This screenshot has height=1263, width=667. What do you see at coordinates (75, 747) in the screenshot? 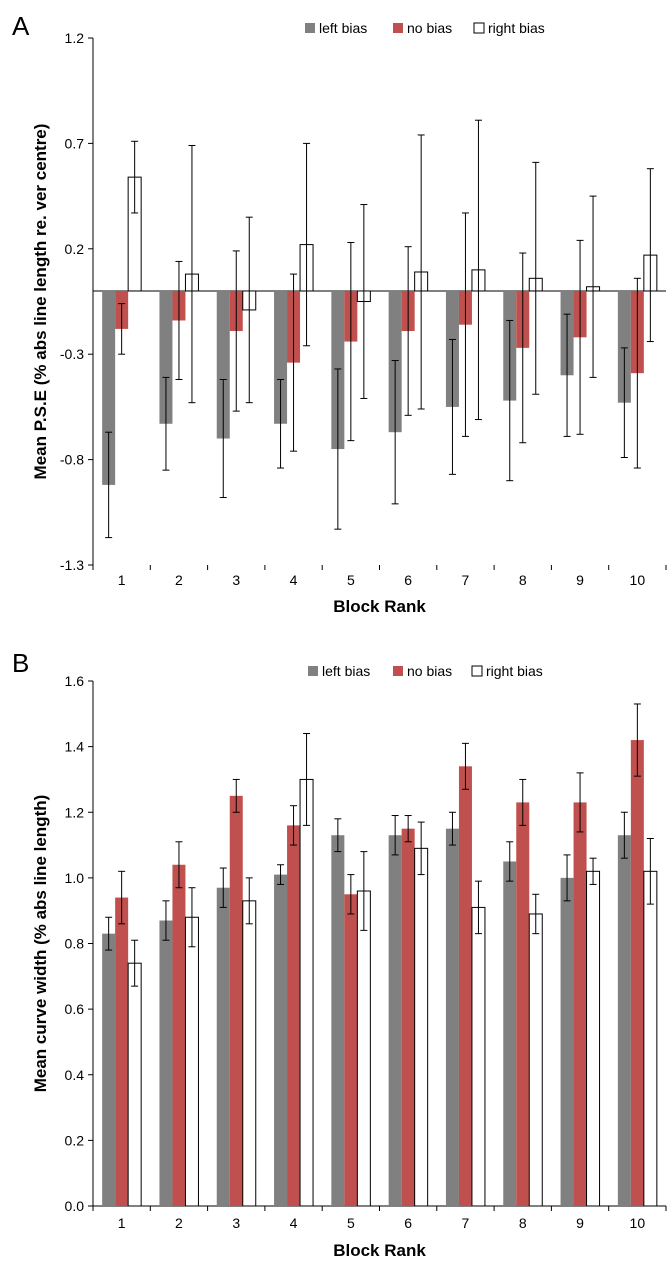
I see `y-tick-label: 1.4` at bounding box center [75, 747].